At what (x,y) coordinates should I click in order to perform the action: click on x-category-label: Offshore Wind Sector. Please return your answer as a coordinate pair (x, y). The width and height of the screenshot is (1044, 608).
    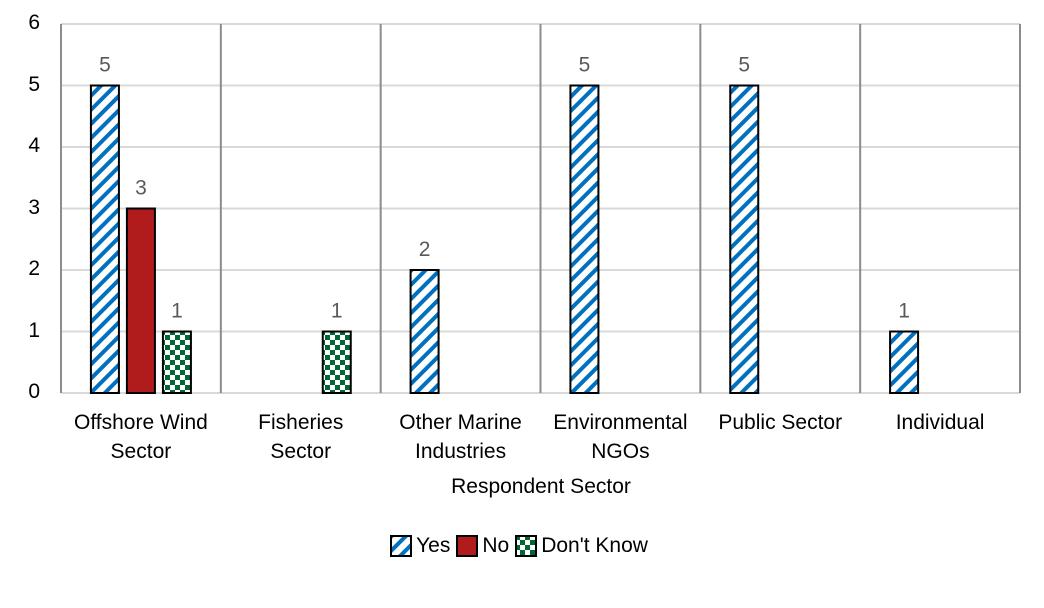
    Looking at the image, I should click on (140, 437).